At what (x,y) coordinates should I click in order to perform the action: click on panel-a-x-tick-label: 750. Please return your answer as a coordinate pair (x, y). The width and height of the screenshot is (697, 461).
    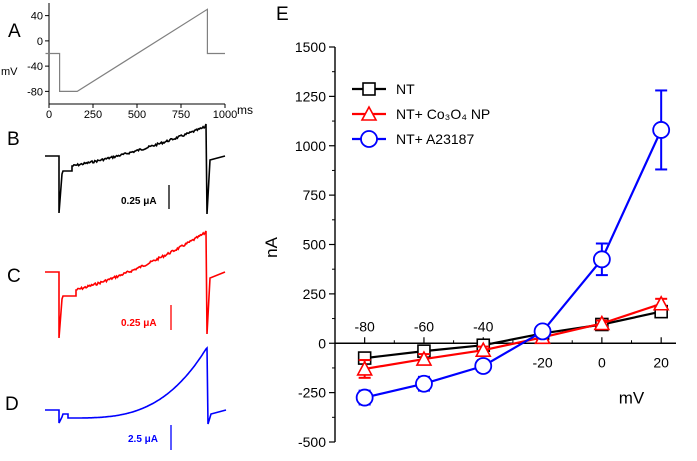
    Looking at the image, I should click on (181, 115).